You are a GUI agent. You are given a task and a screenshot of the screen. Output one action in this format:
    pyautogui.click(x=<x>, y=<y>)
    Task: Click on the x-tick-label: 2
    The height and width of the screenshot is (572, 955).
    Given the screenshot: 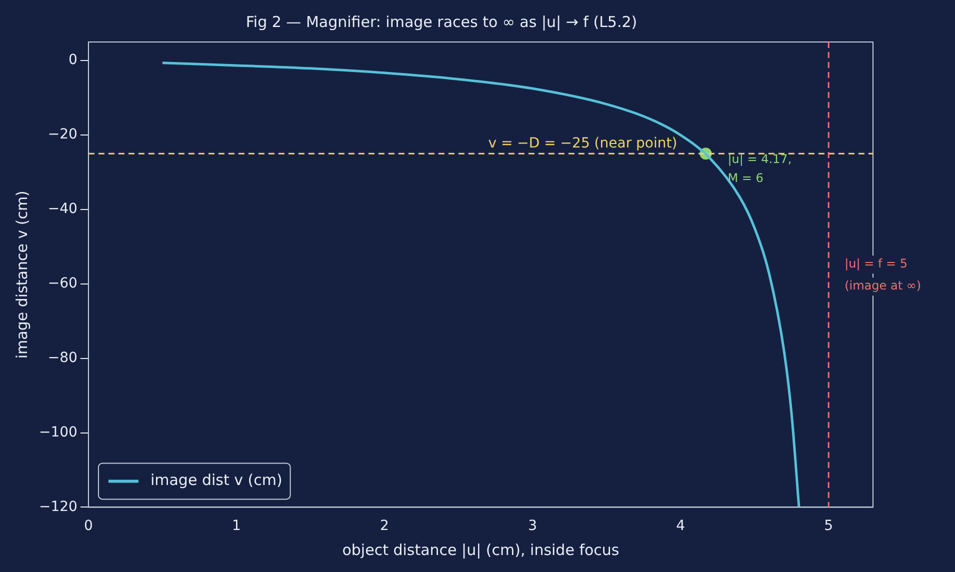 What is the action you would take?
    pyautogui.click(x=384, y=526)
    